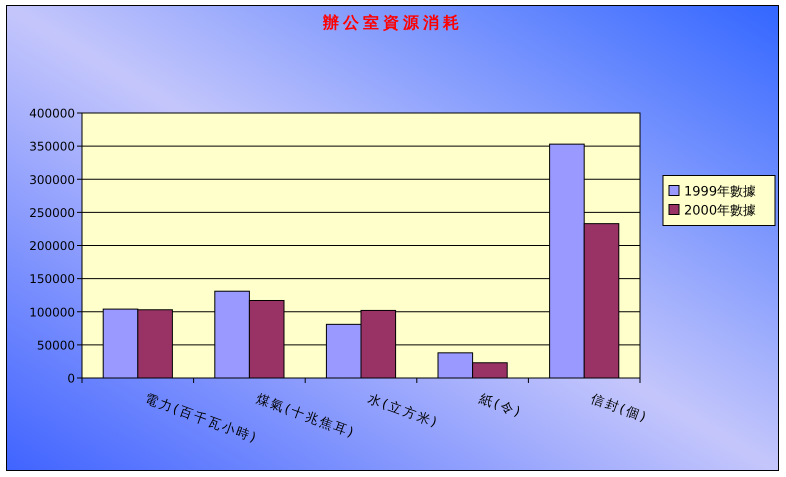  I want to click on x-tick-label: 信封(個), so click(619, 409).